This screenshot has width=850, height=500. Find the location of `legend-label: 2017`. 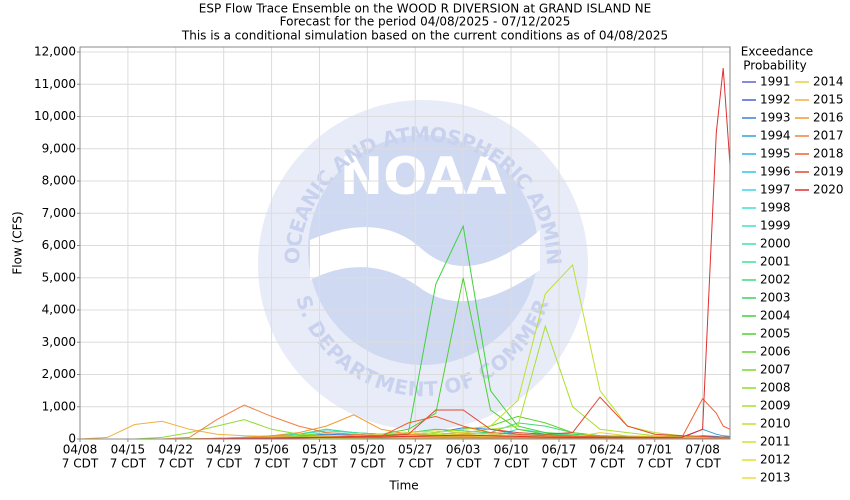

legend-label: 2017 is located at coordinates (828, 136).